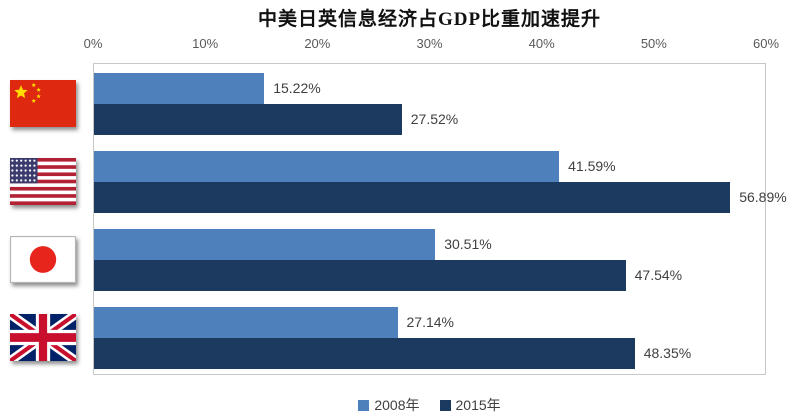 This screenshot has height=417, width=800. I want to click on bar-japan-2008年, so click(265, 244).